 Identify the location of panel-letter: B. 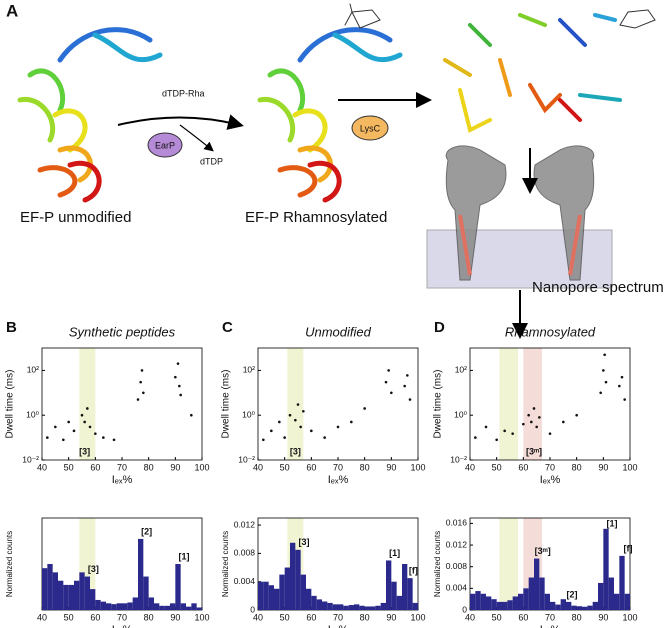
(11, 327).